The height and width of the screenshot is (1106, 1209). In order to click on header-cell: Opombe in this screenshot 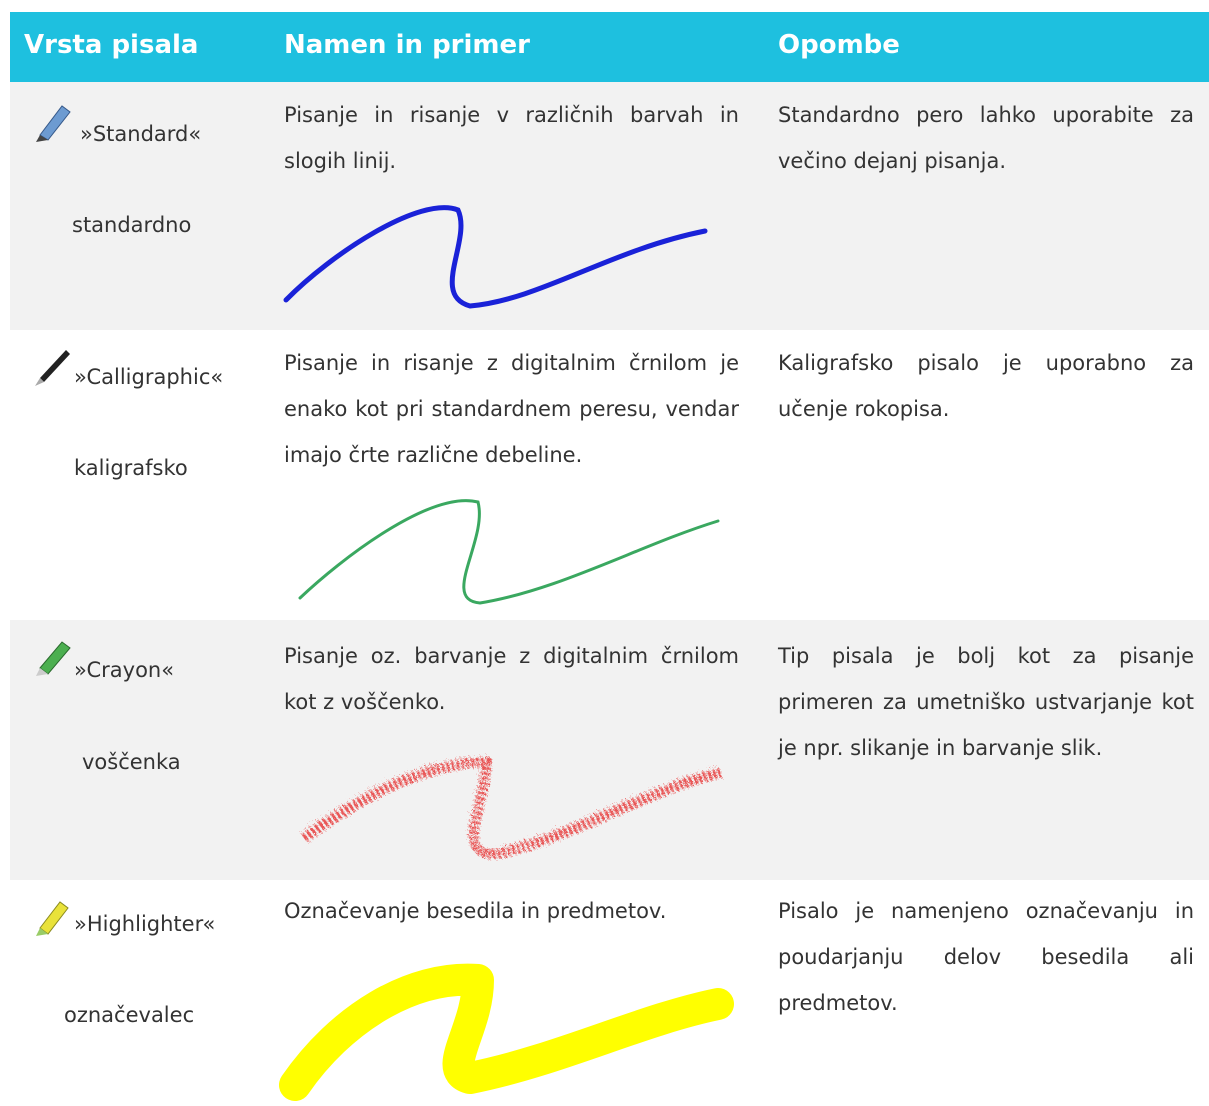, I will do `click(839, 45)`.